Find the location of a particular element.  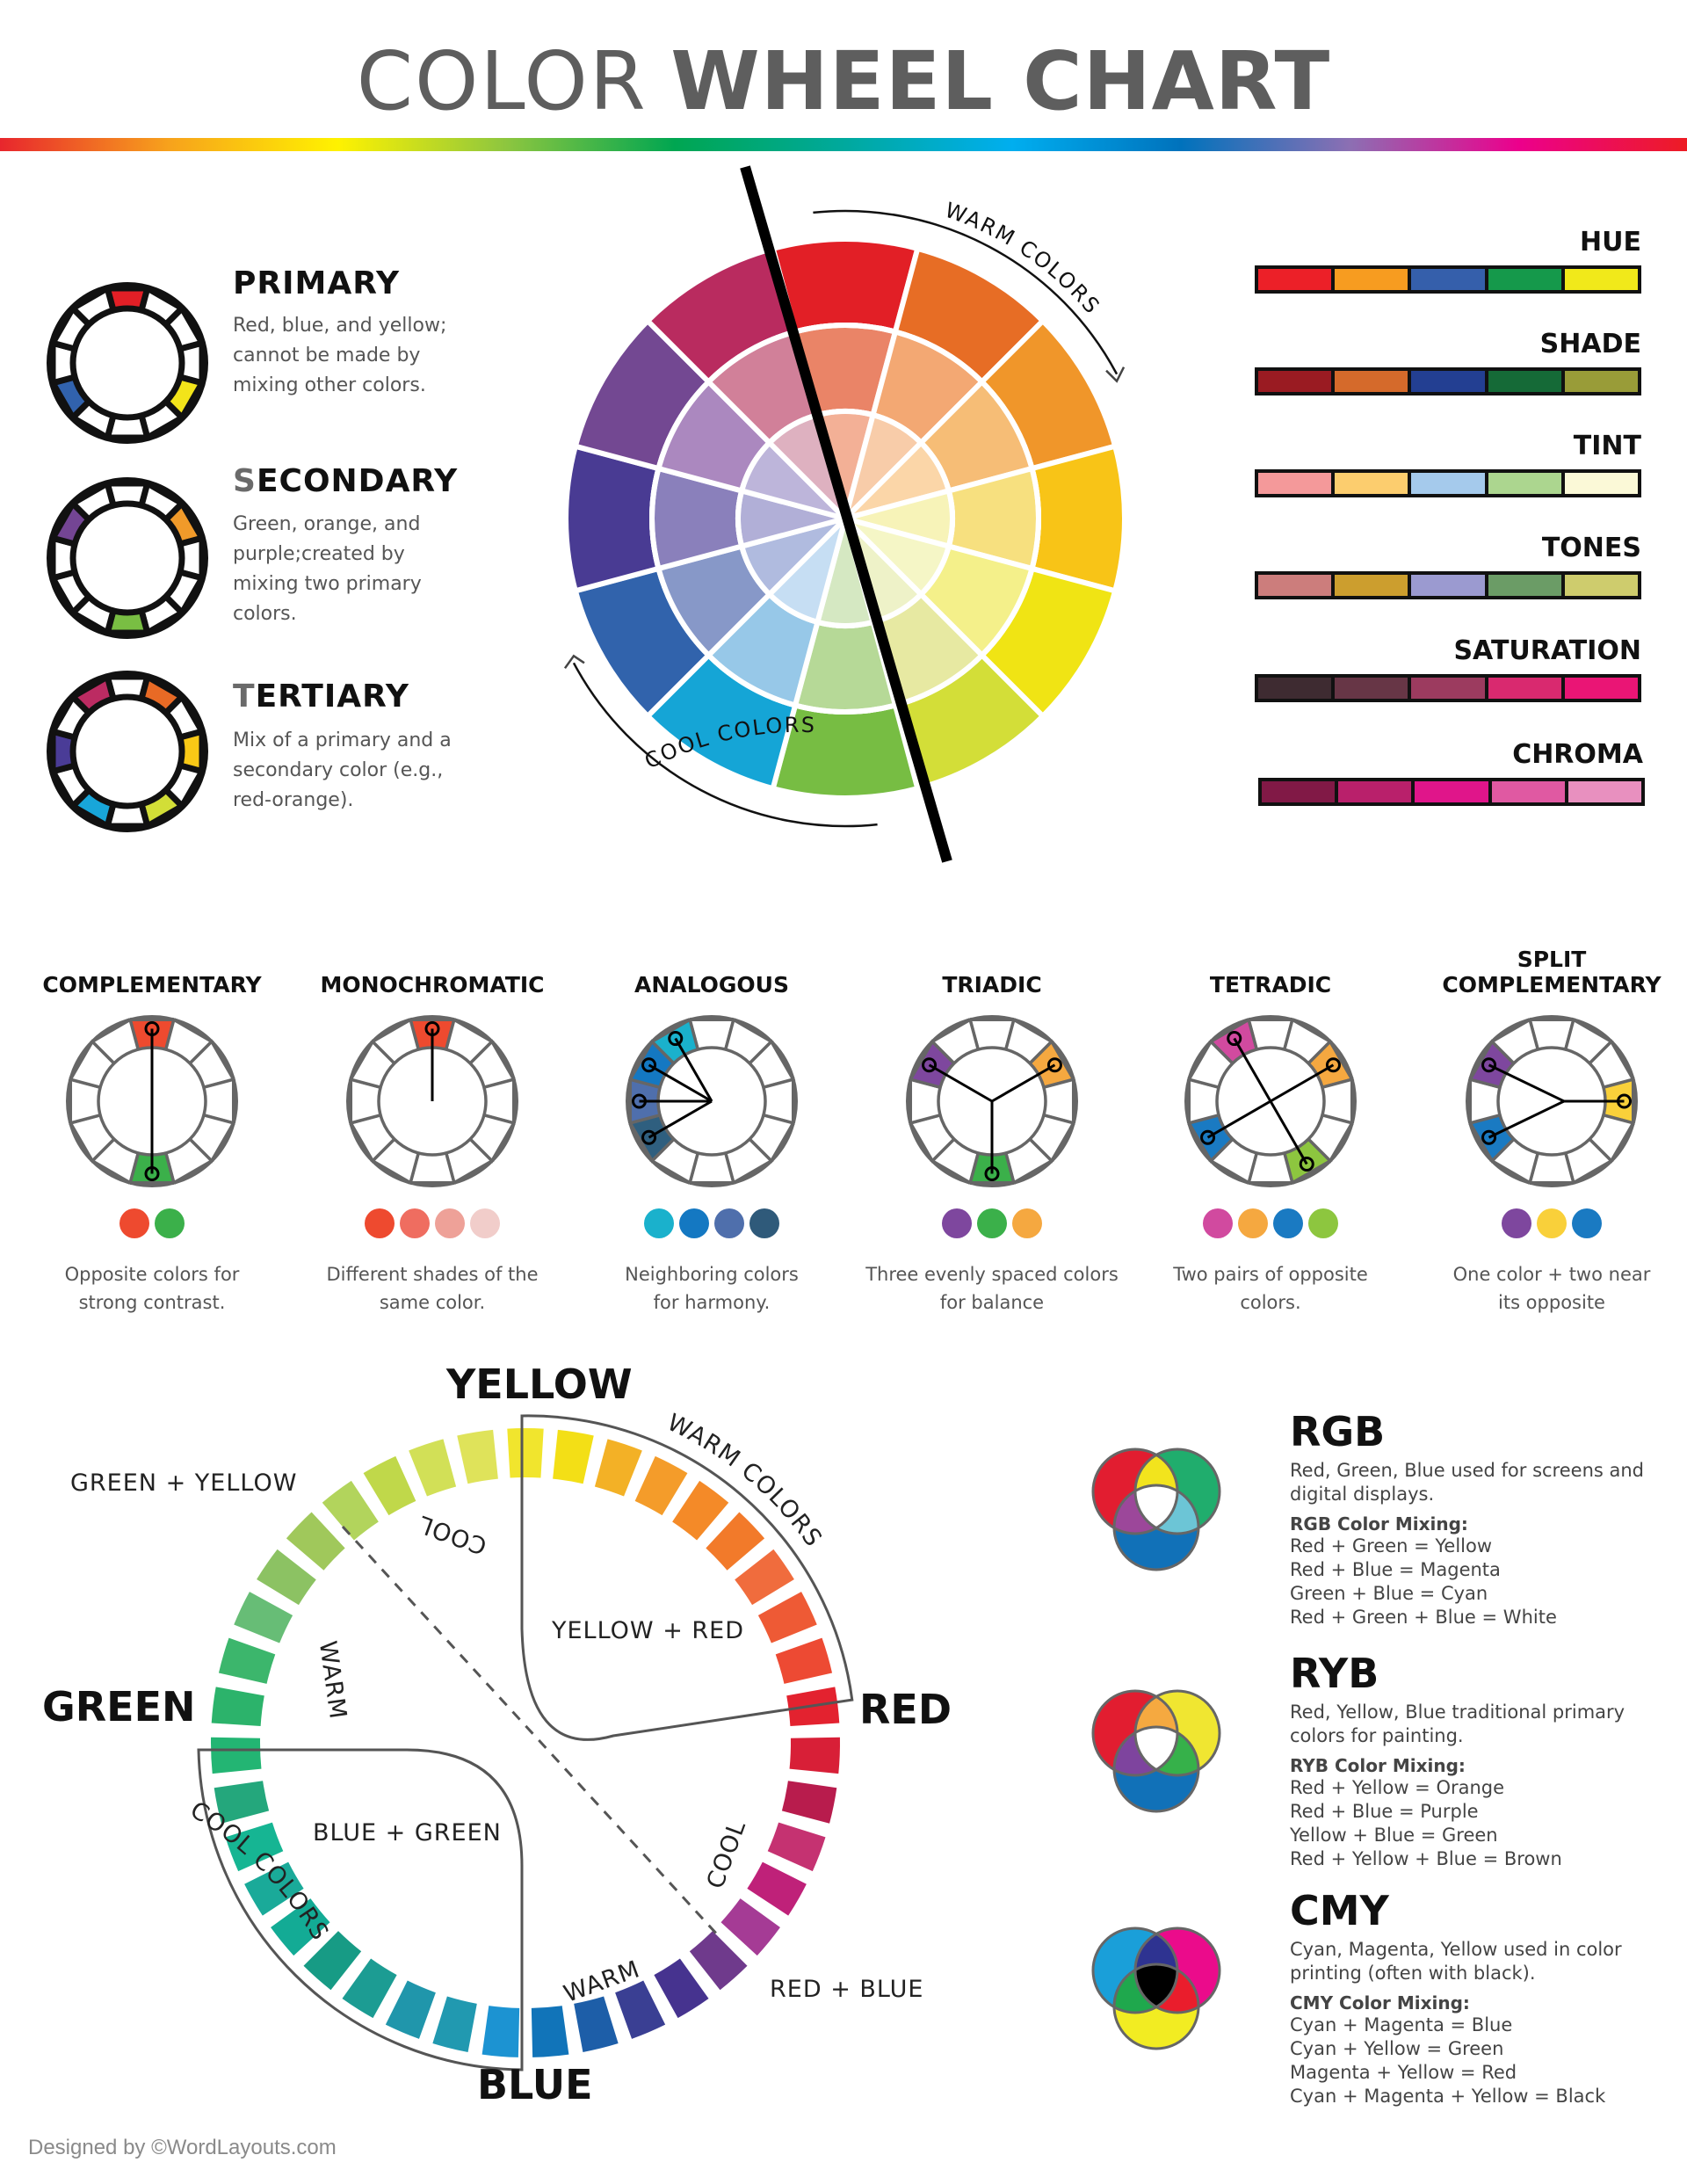

venn-mix-rule: Red + Green + Blue = White is located at coordinates (1423, 1617).